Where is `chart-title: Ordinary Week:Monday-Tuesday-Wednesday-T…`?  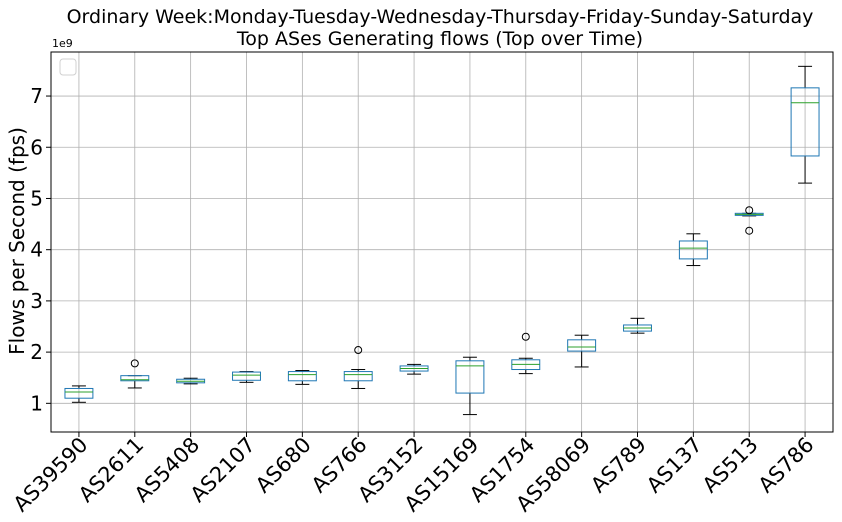
chart-title: Ordinary Week:Monday-Tuesday-Wednesday-T… is located at coordinates (440, 17).